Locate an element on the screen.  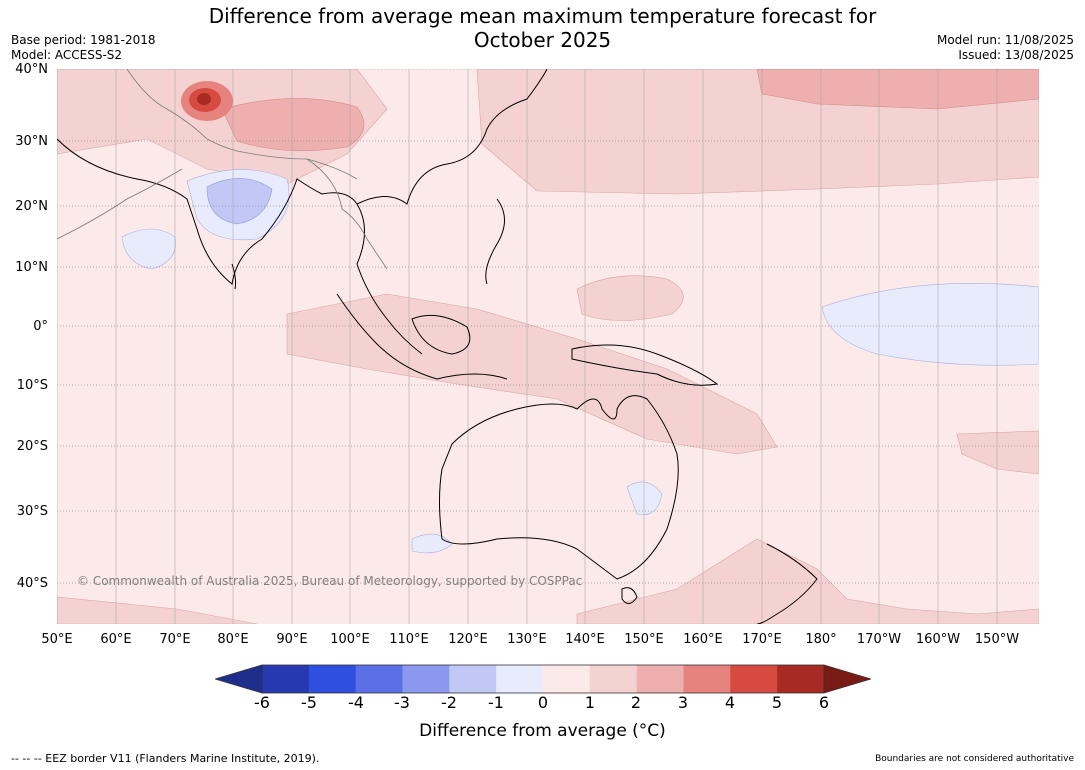
lon-label-140e: 140°E is located at coordinates (585, 639).